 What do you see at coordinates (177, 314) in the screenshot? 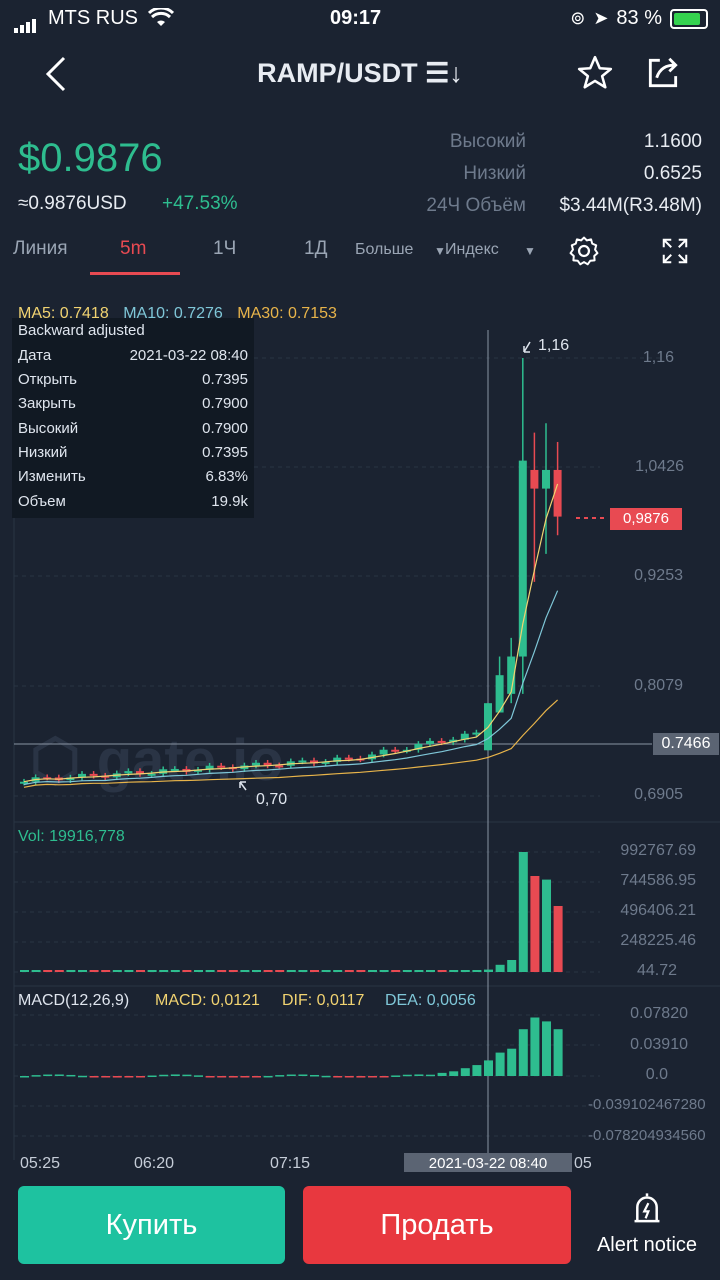
I see `ma-legend: MA5: 0.7418 MA10: 0.7276 MA30: 0.7153` at bounding box center [177, 314].